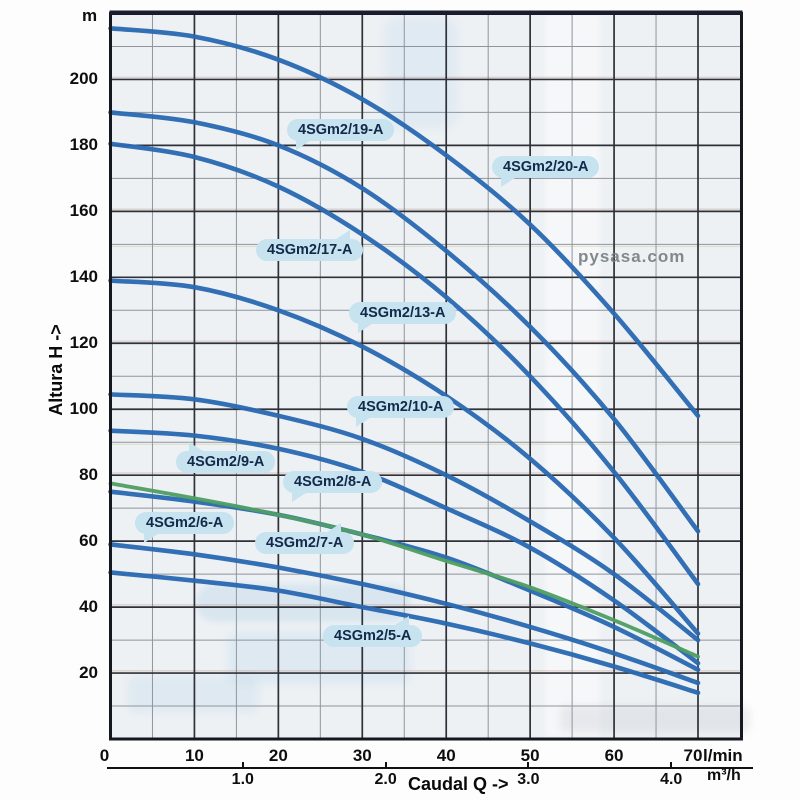 This screenshot has height=800, width=800. Describe the element at coordinates (310, 245) in the screenshot. I see `curve-label-4SGm2-17-A: 4SGm2/17-A` at that location.